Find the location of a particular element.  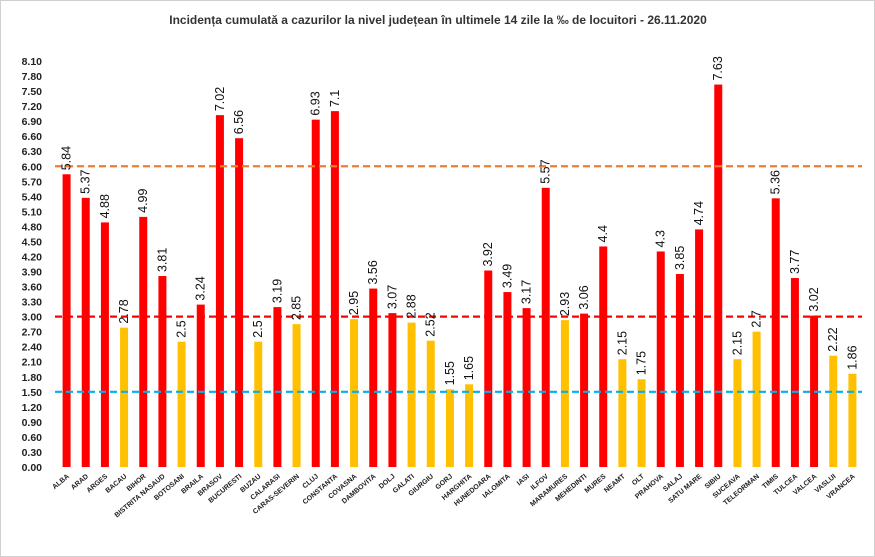

y-tick-label: 6.30 is located at coordinates (32, 152).